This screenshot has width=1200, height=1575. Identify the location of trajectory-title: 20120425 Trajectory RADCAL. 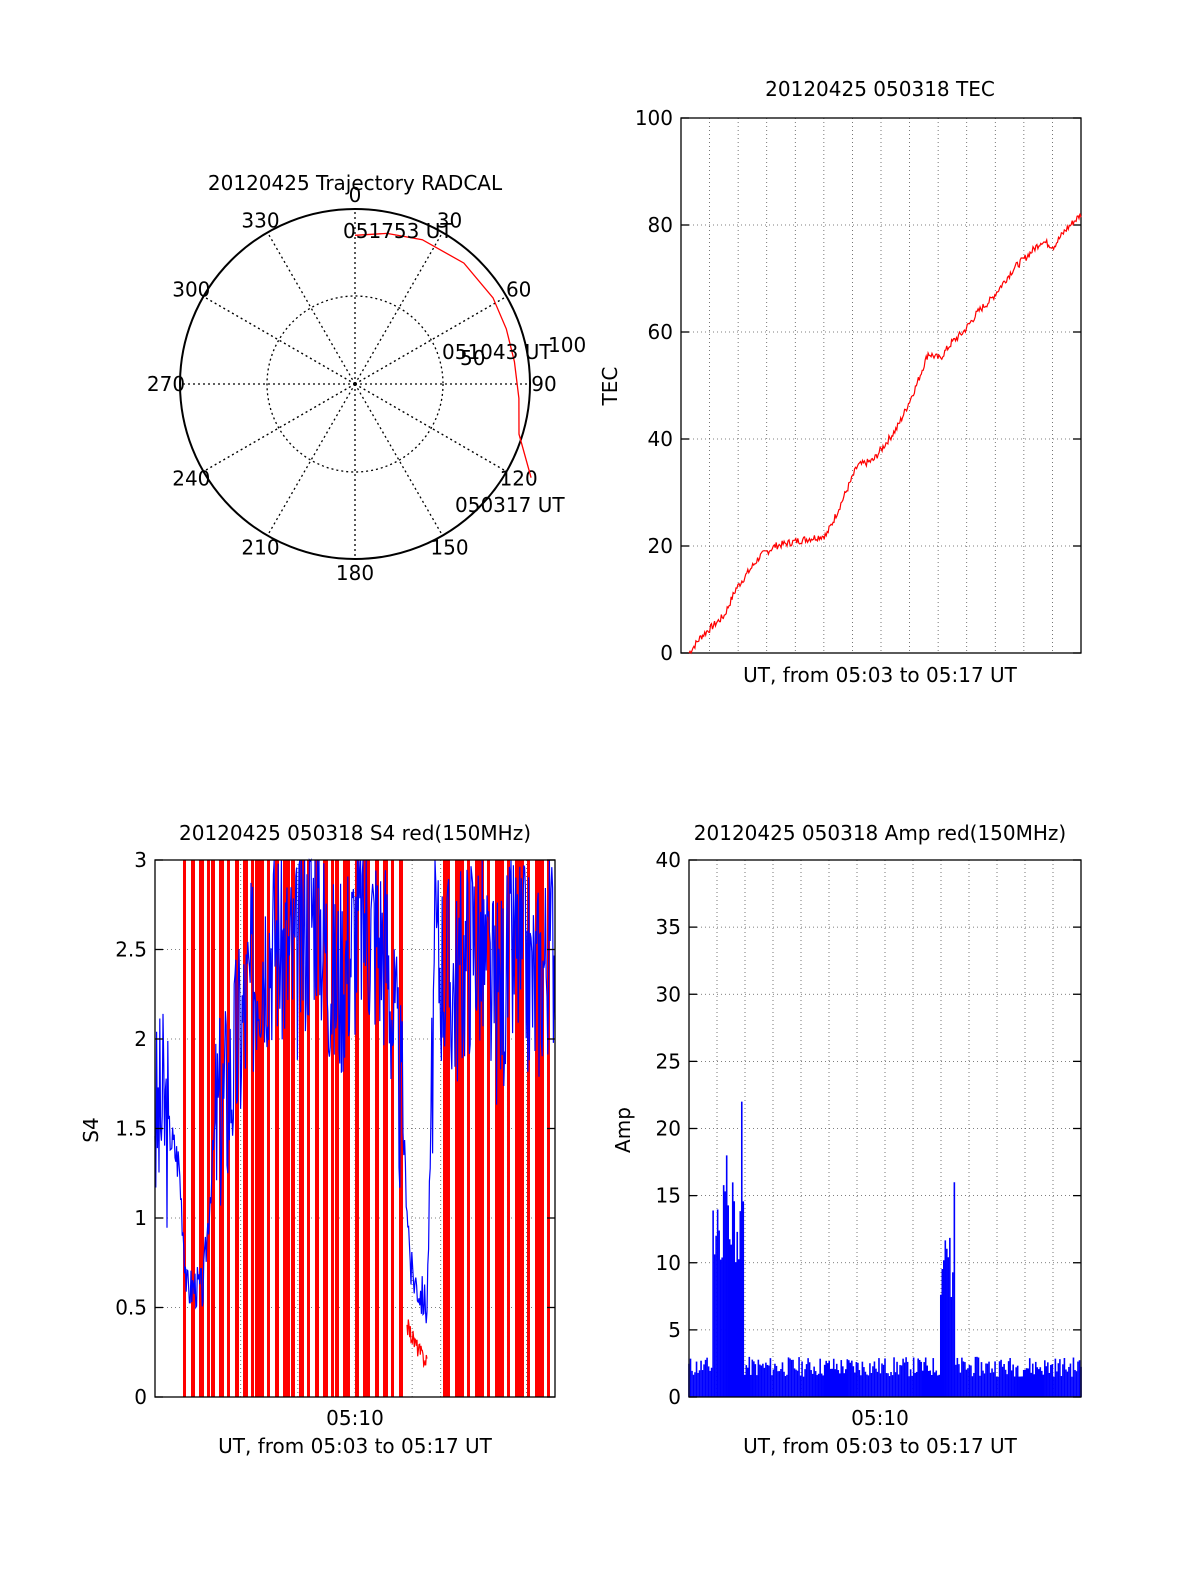
(355, 183).